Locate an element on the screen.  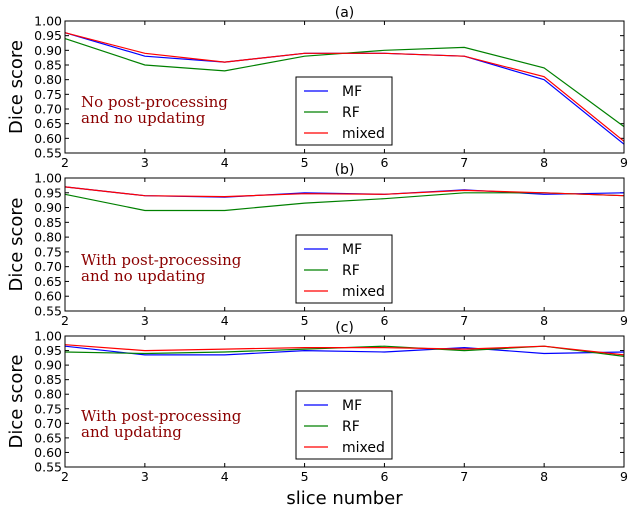
panel-title: (b) is located at coordinates (345, 170).